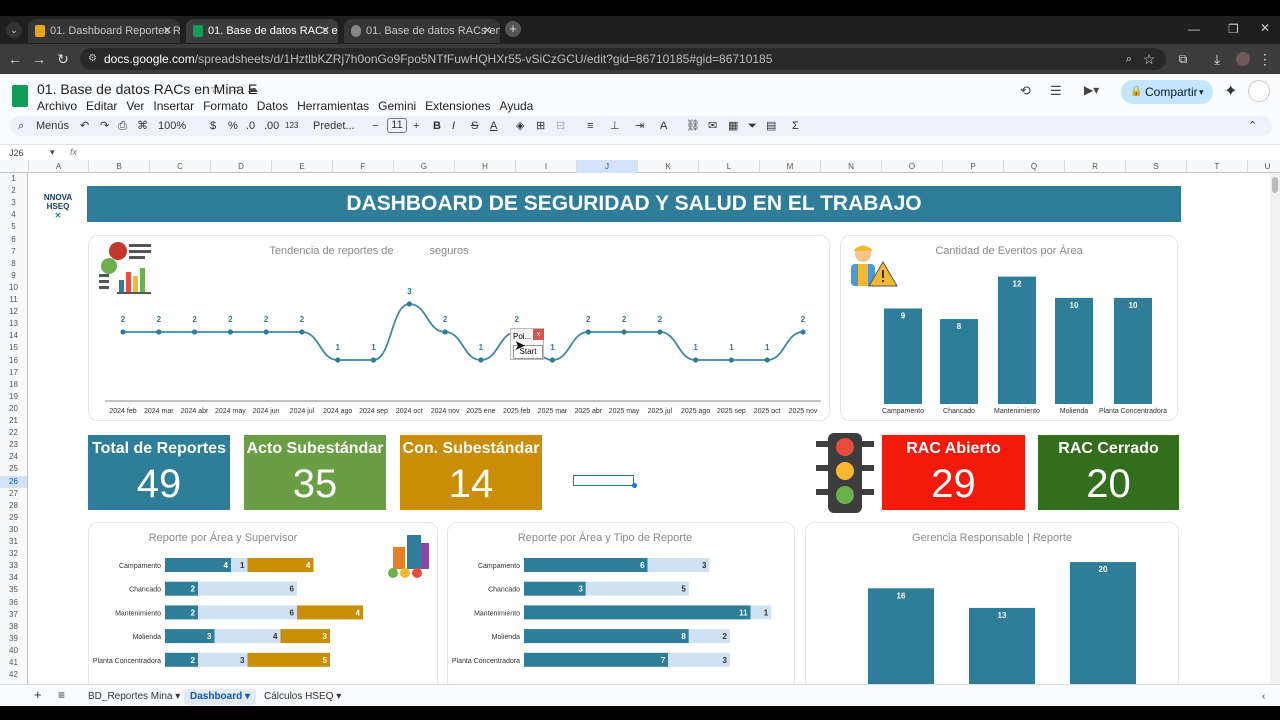  I want to click on site-info-icon: ⚙, so click(92, 58).